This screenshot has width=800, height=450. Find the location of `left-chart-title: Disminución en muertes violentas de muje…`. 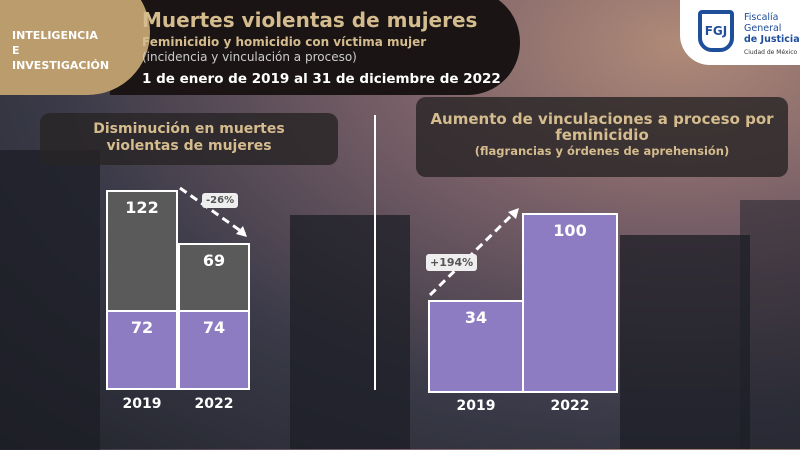

left-chart-title: Disminución en muertes violentas de muje… is located at coordinates (189, 137).